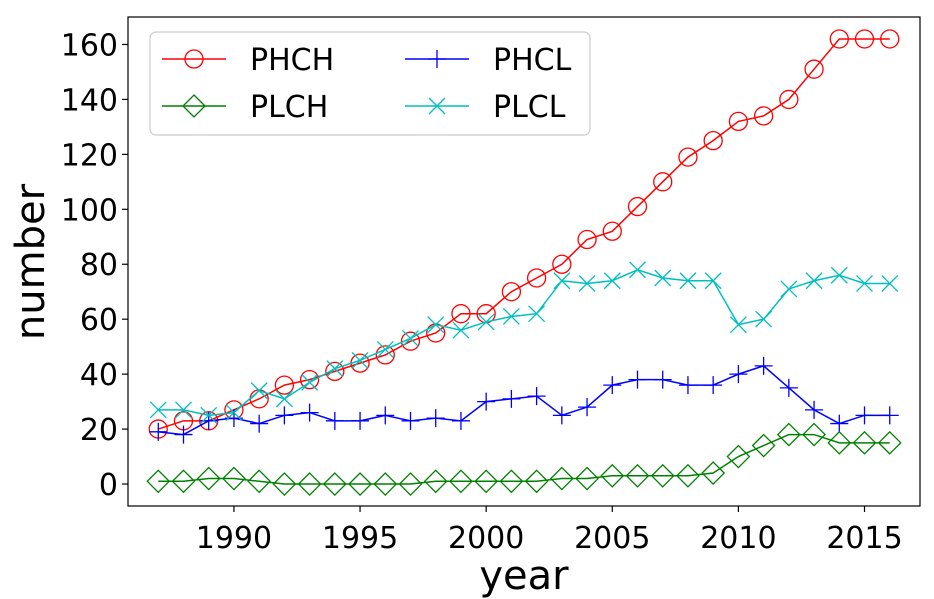 This screenshot has width=934, height=599. Describe the element at coordinates (108, 485) in the screenshot. I see `y-tick-label: 0` at that location.